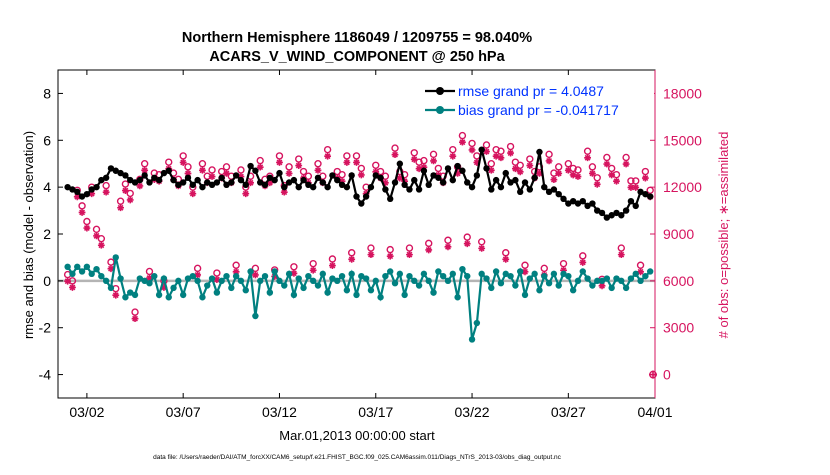 The width and height of the screenshot is (830, 475). Describe the element at coordinates (653, 374) in the screenshot. I see `obs-assimilated-marker-last` at that location.